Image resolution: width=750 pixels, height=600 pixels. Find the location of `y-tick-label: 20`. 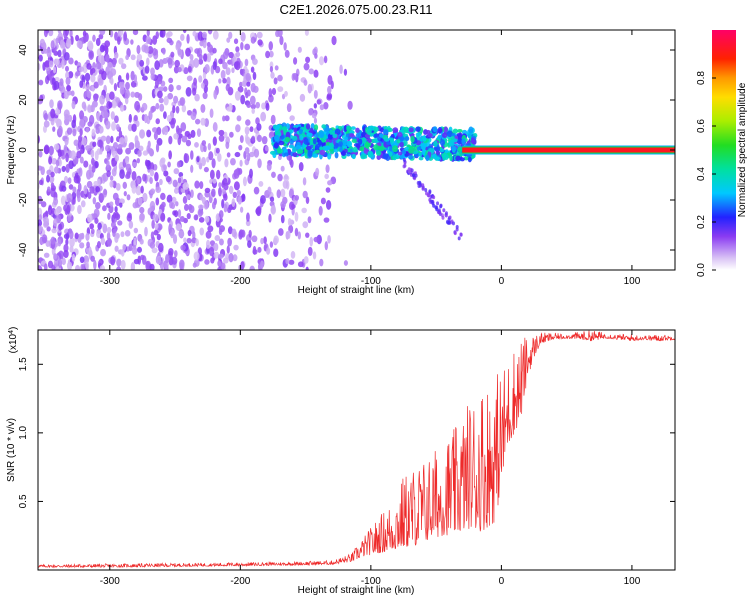

y-tick-label: 20 is located at coordinates (23, 100).